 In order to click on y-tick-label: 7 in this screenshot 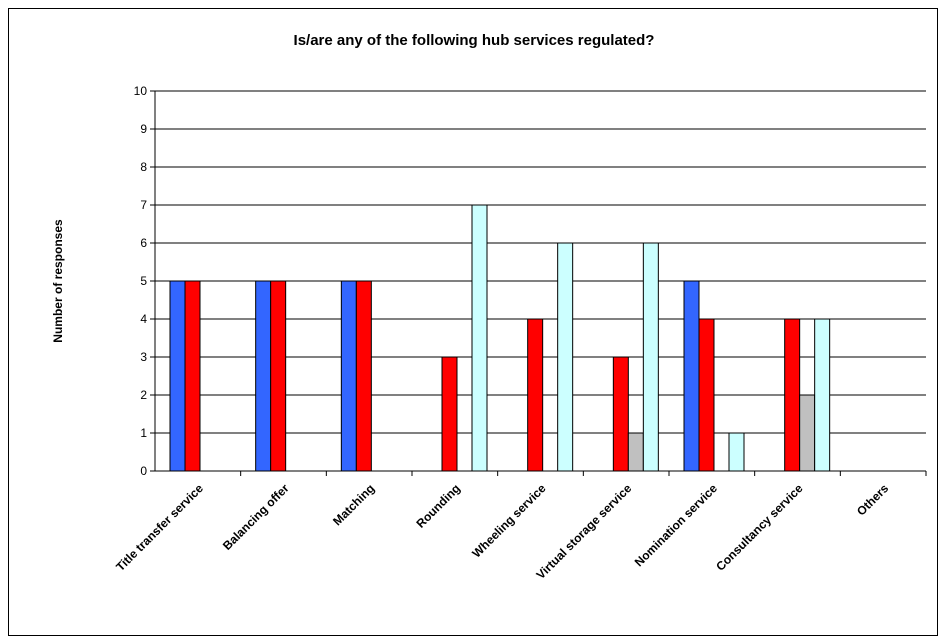, I will do `click(143, 205)`.